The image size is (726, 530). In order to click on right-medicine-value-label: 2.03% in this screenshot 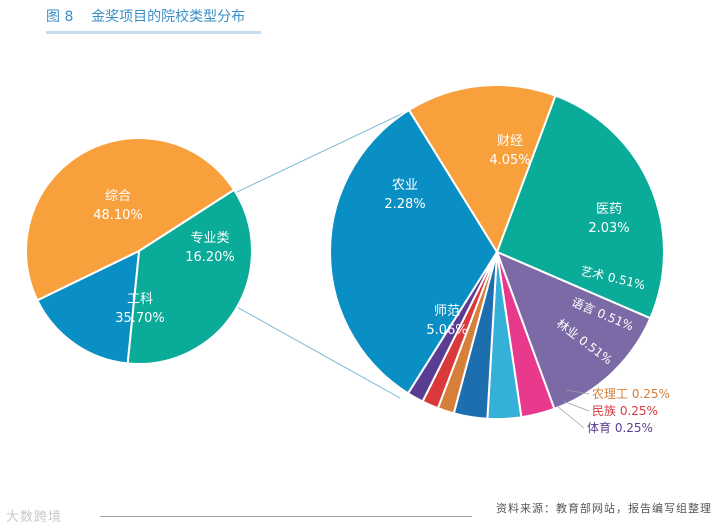, I will do `click(608, 228)`.